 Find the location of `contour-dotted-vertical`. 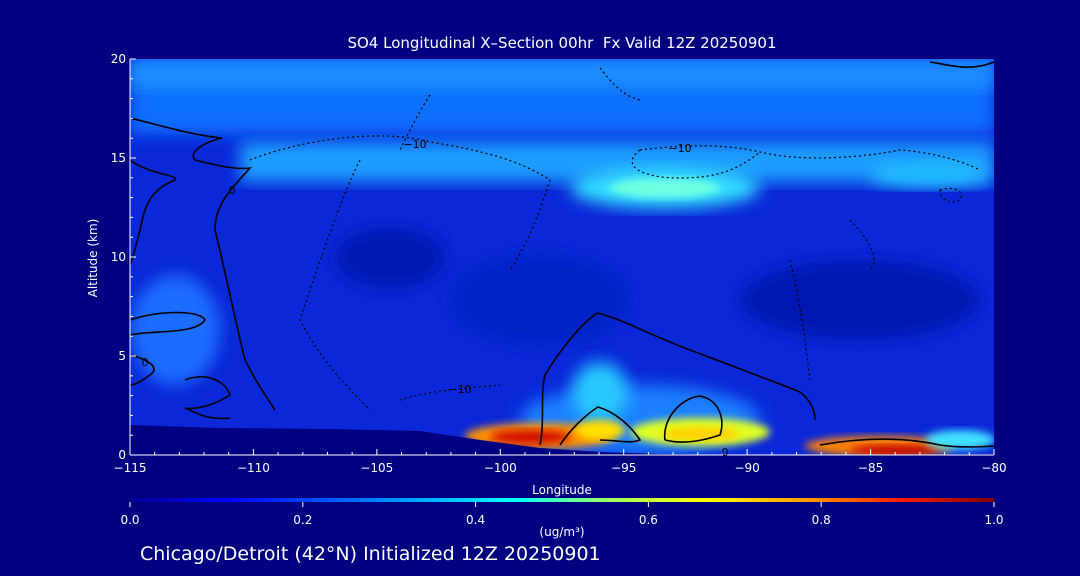

contour-dotted-vertical is located at coordinates (365, 252).